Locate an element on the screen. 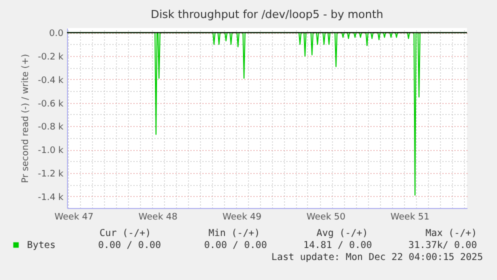  y-tick-label: -1.2 k is located at coordinates (51, 174).